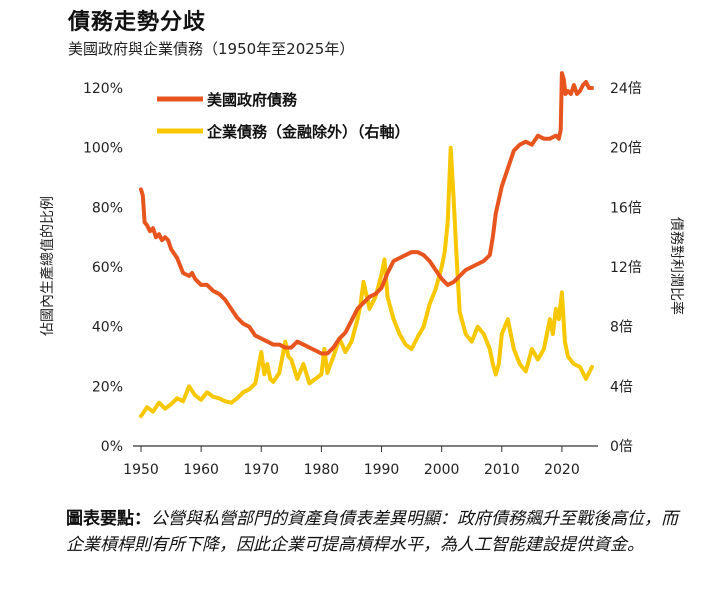 The image size is (708, 599). Describe the element at coordinates (108, 519) in the screenshot. I see `note-lead: 圖表要點：` at that location.